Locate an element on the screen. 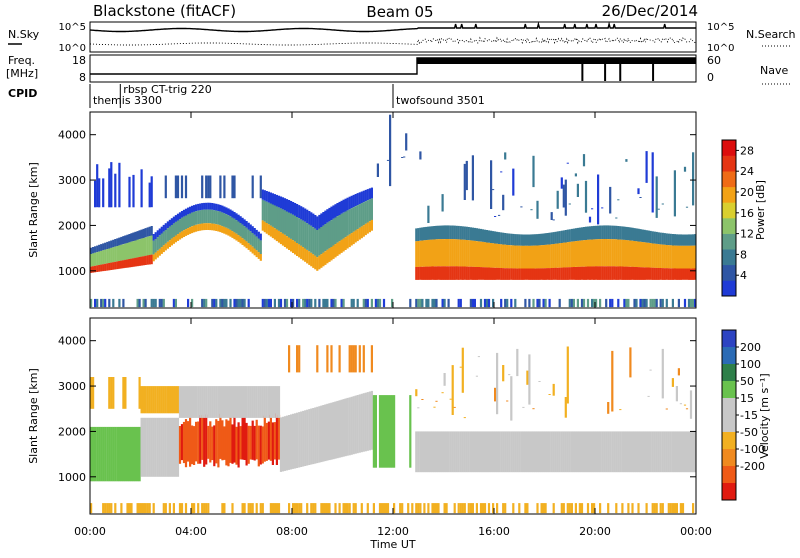  power-ylabel: Slant Range [km] is located at coordinates (33, 210).